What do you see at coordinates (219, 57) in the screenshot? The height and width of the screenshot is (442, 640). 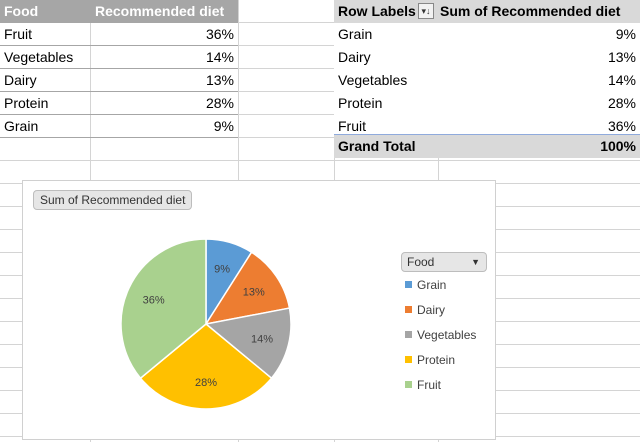 I see `value-cell: 14%` at bounding box center [219, 57].